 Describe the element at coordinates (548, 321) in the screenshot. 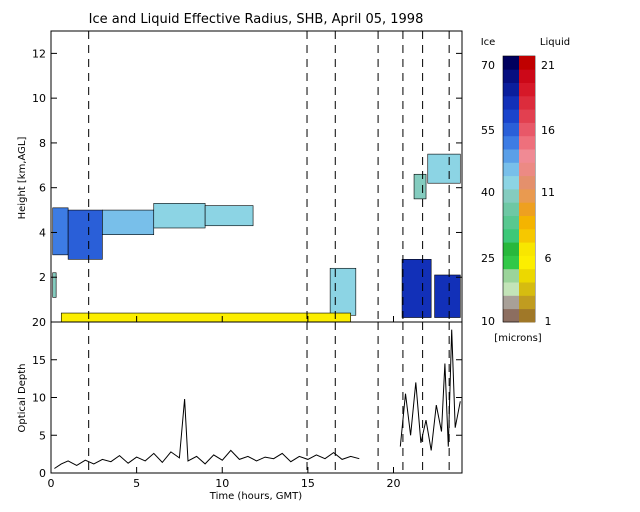

I see `colorbar-liquid-label: 1` at that location.